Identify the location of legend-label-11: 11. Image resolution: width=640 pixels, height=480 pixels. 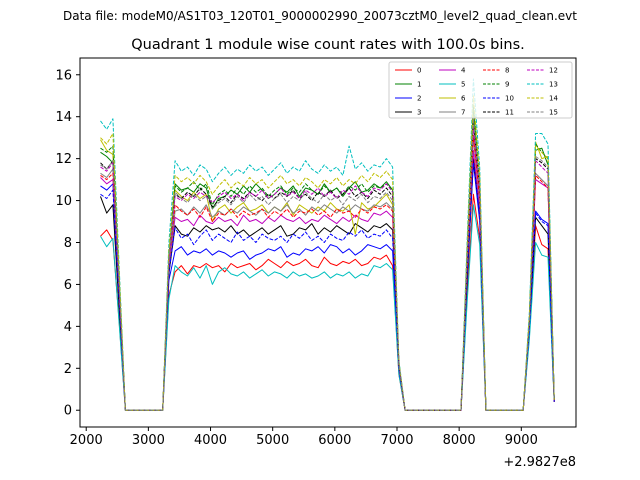
(509, 113).